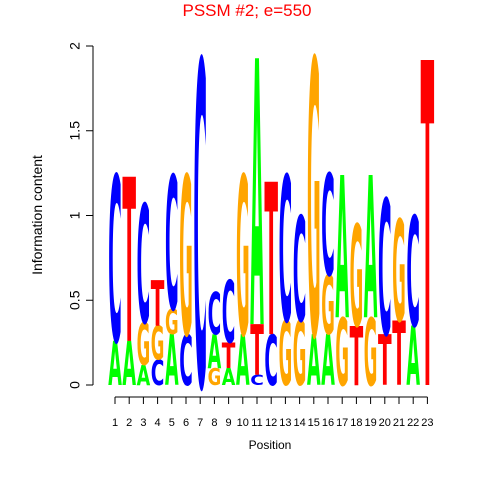 The width and height of the screenshot is (480, 480). What do you see at coordinates (214, 423) in the screenshot?
I see `x-tick-label: 8` at bounding box center [214, 423].